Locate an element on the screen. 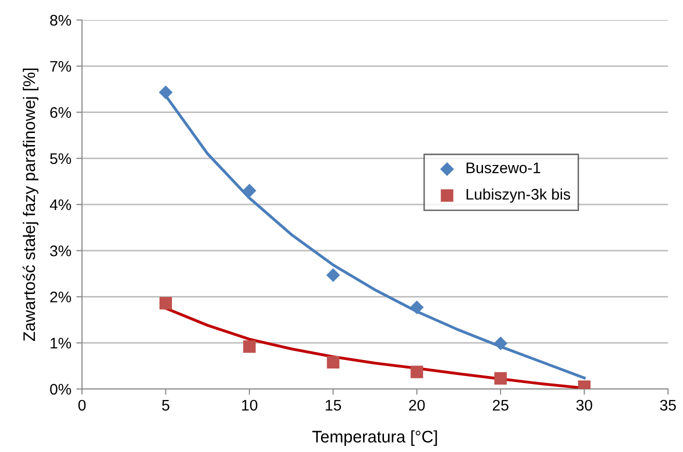 Image resolution: width=683 pixels, height=452 pixels. x-tick-label: 0 is located at coordinates (82, 405).